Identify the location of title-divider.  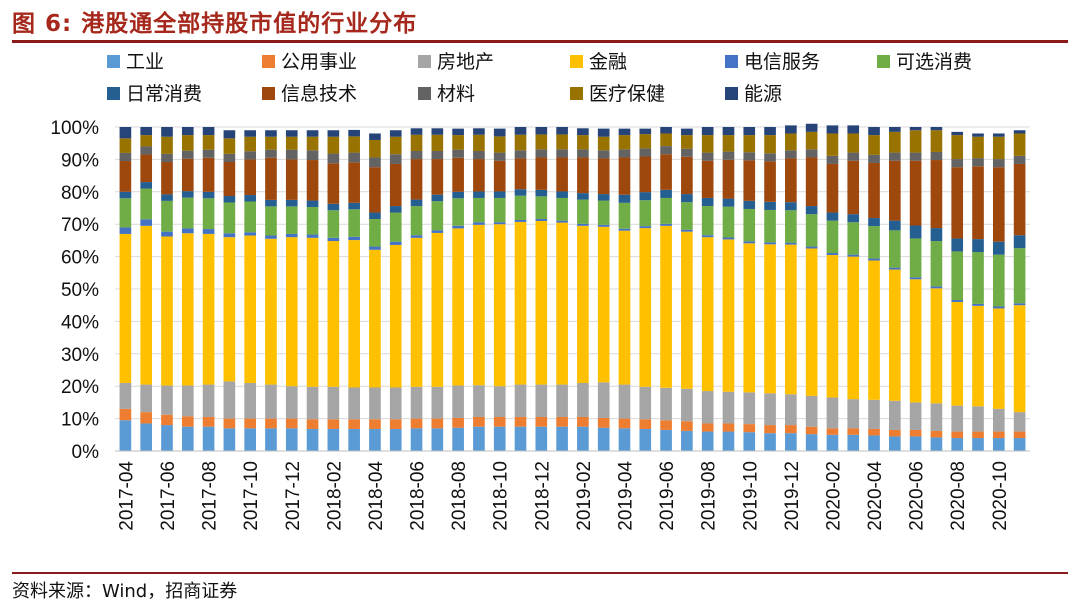
(540, 41).